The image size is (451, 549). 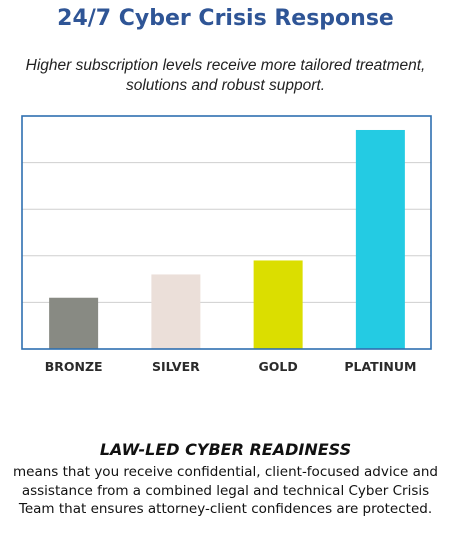 I want to click on x-tick-label-gold: GOLD, so click(x=278, y=366).